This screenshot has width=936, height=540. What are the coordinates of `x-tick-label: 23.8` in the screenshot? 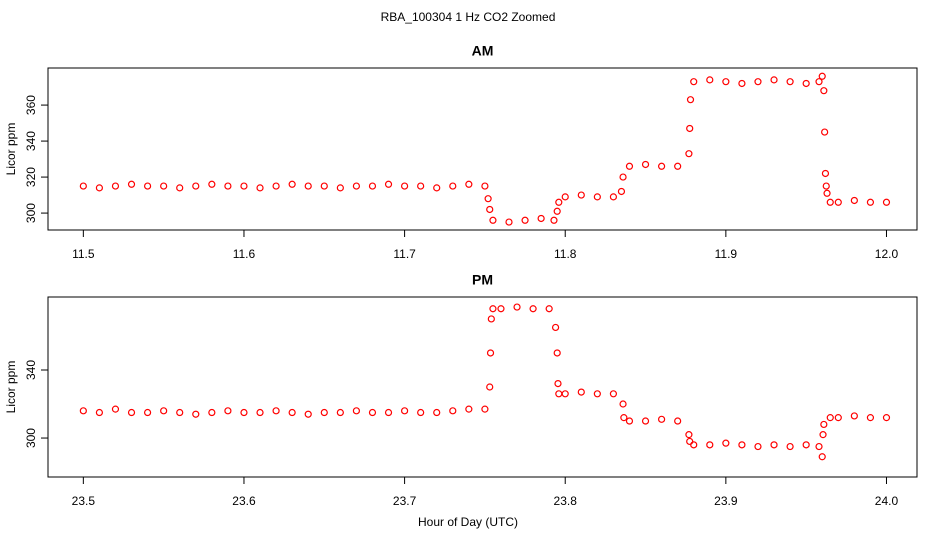 It's located at (566, 501).